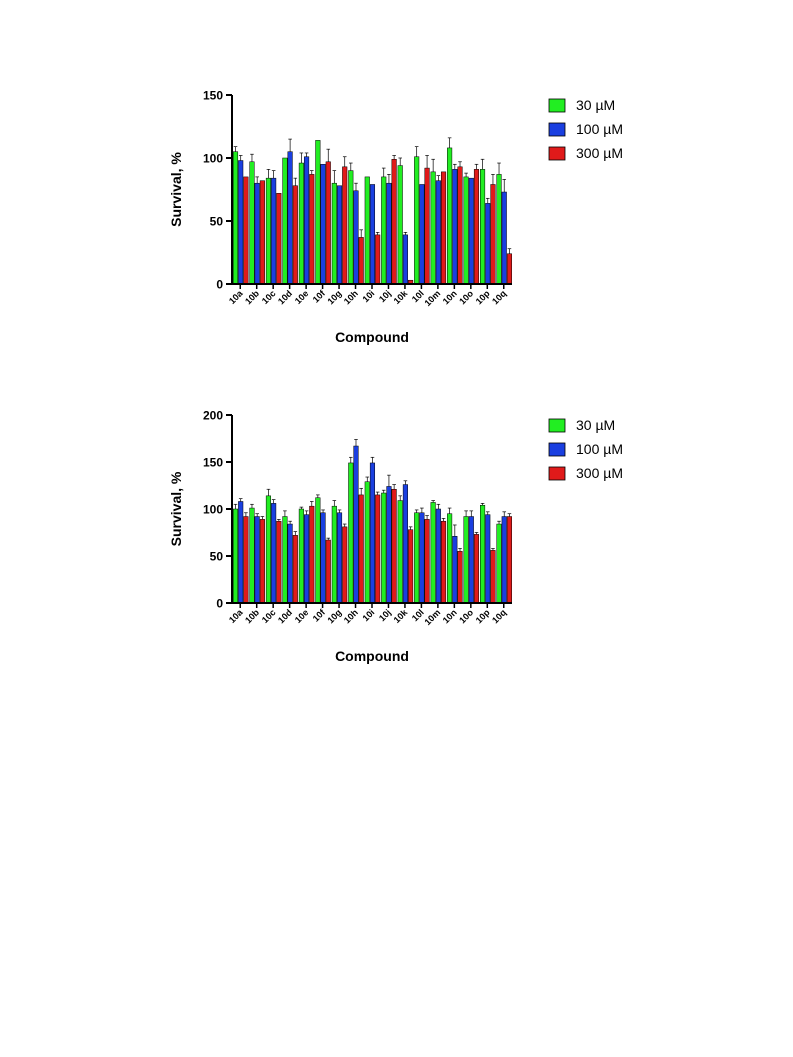 Image resolution: width=793 pixels, height=1057 pixels. Describe the element at coordinates (599, 449) in the screenshot. I see `legend-label: 100 µM` at that location.